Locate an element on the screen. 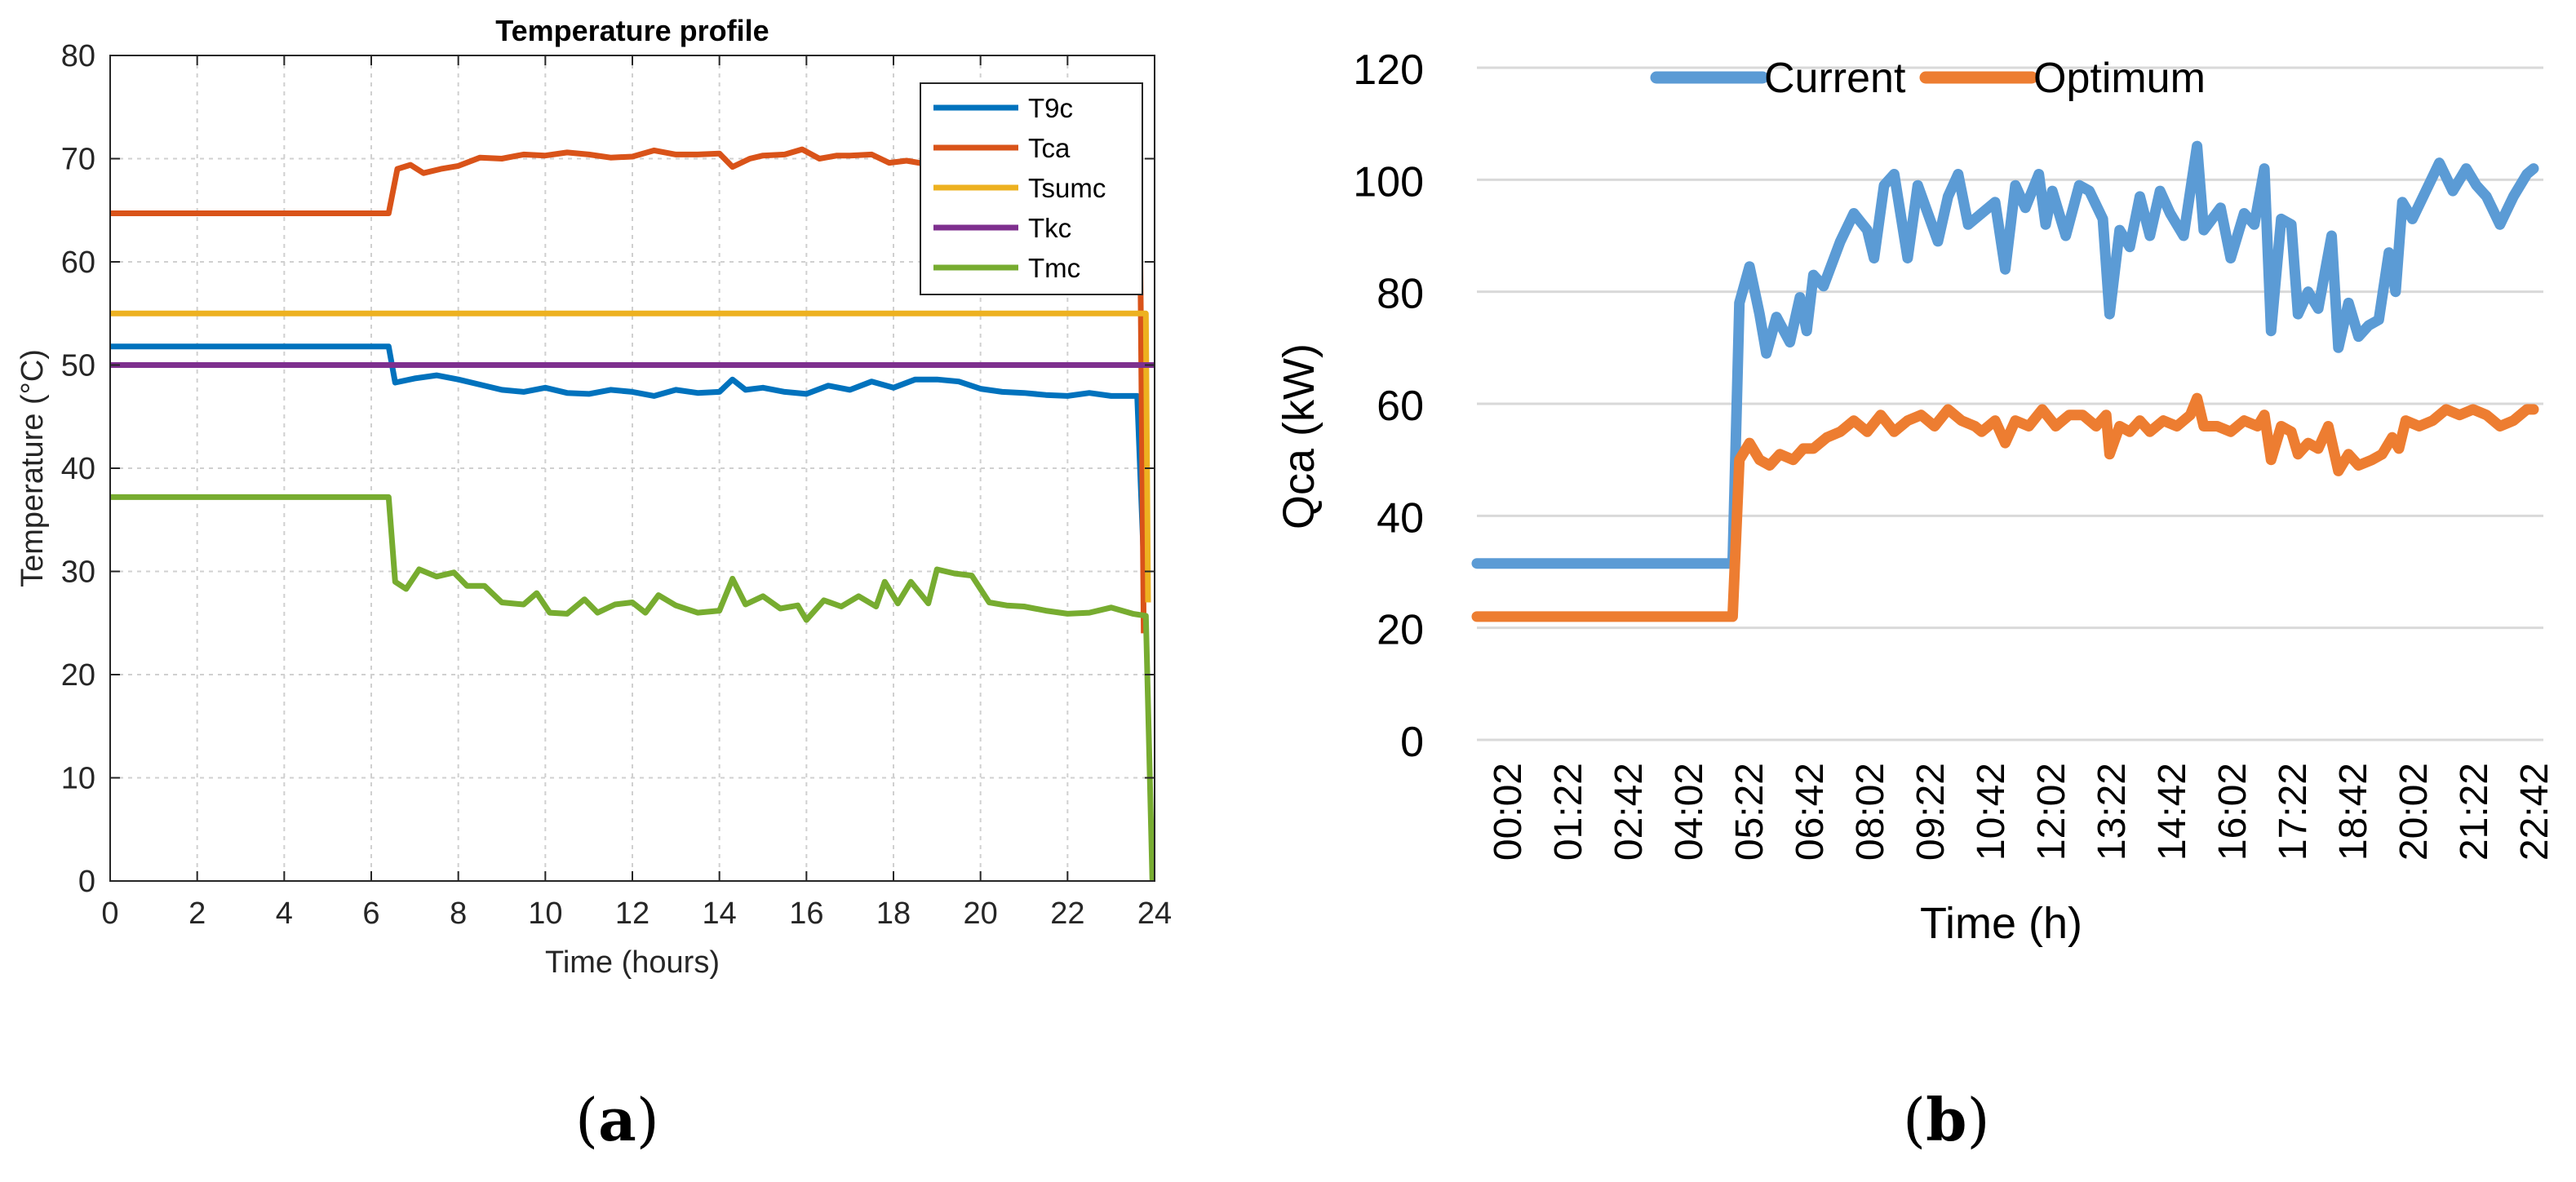  x-tick-label: 12:02 is located at coordinates (2051, 812).